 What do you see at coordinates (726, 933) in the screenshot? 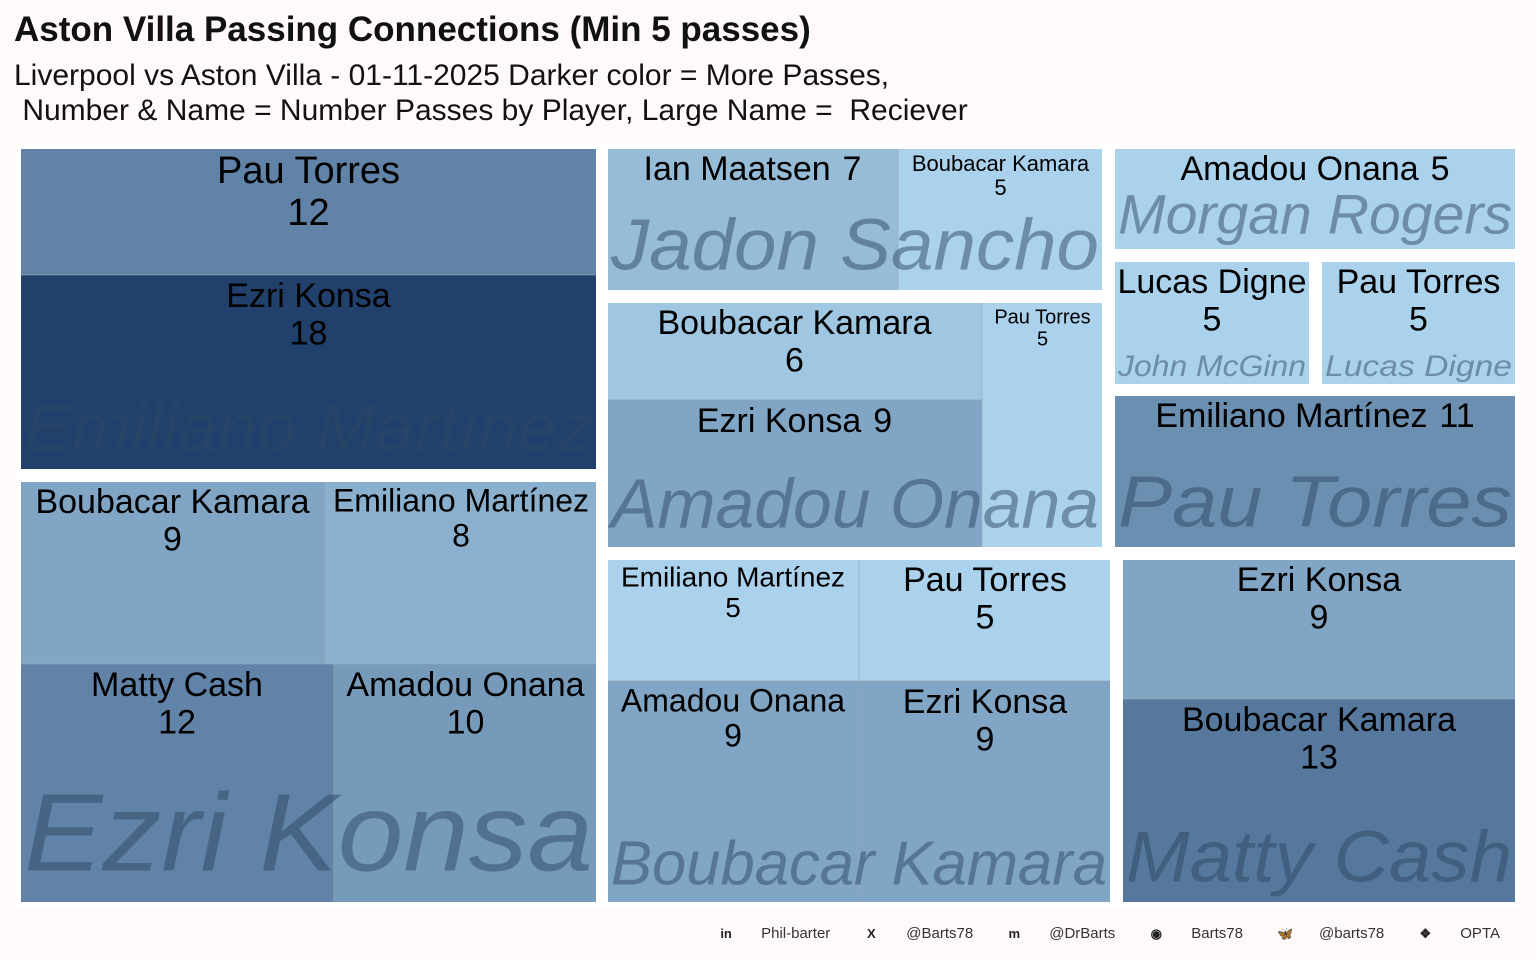
I see `linkedin-icon: in` at bounding box center [726, 933].